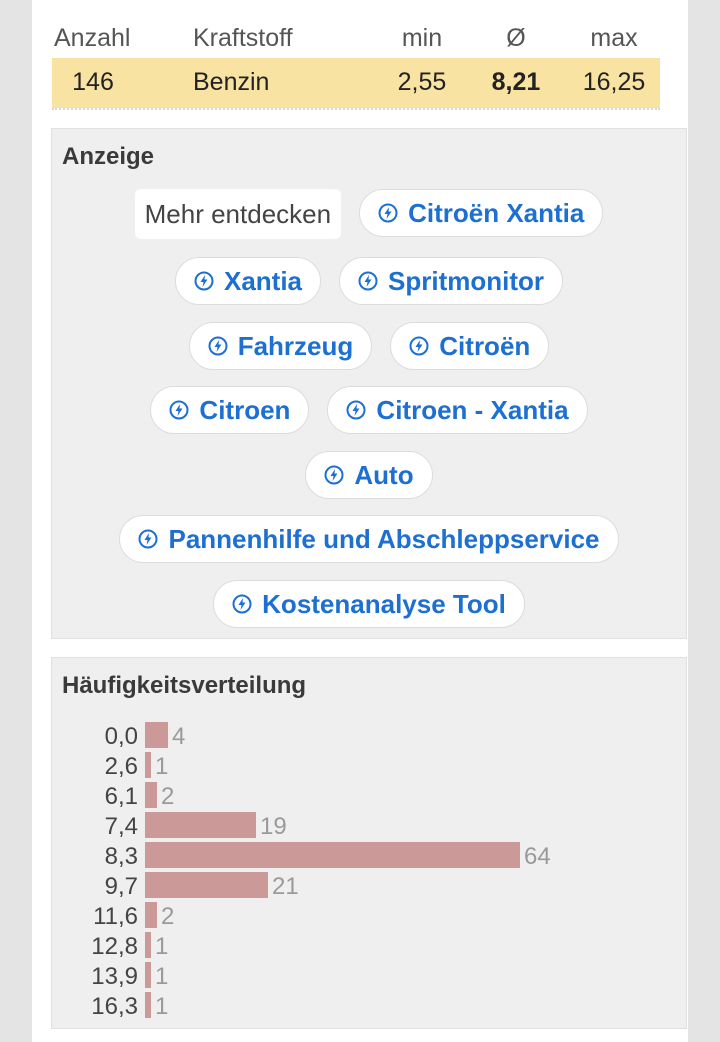  What do you see at coordinates (369, 885) in the screenshot?
I see `distribution-row: 9,7 21` at bounding box center [369, 885].